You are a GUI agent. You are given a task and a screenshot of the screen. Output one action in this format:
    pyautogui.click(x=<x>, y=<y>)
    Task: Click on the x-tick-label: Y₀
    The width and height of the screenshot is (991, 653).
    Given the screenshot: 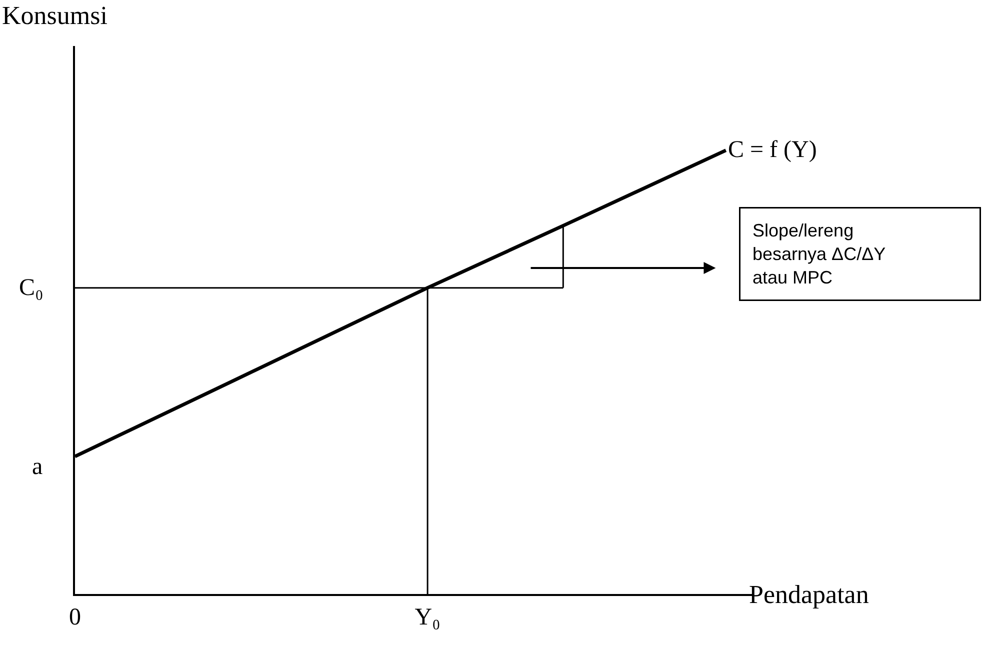 What is the action you would take?
    pyautogui.click(x=427, y=617)
    